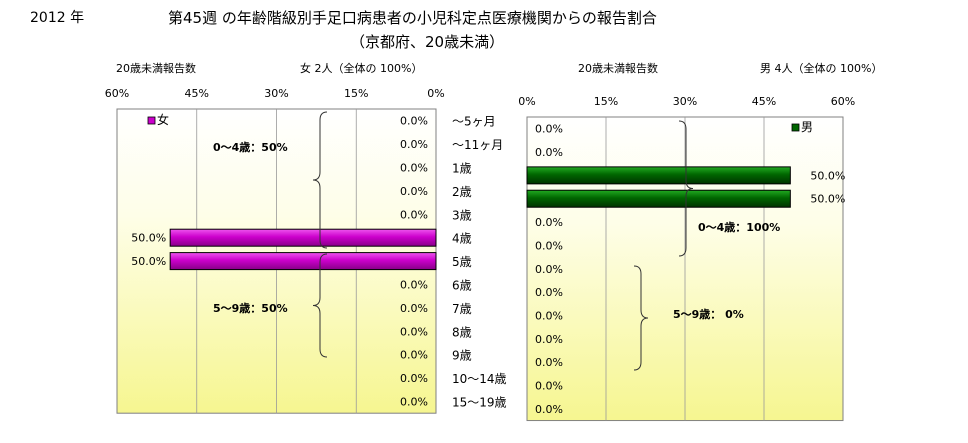  Describe the element at coordinates (361, 68) in the screenshot. I see `female-count-text: 女 2人（全体の 100%）` at that location.